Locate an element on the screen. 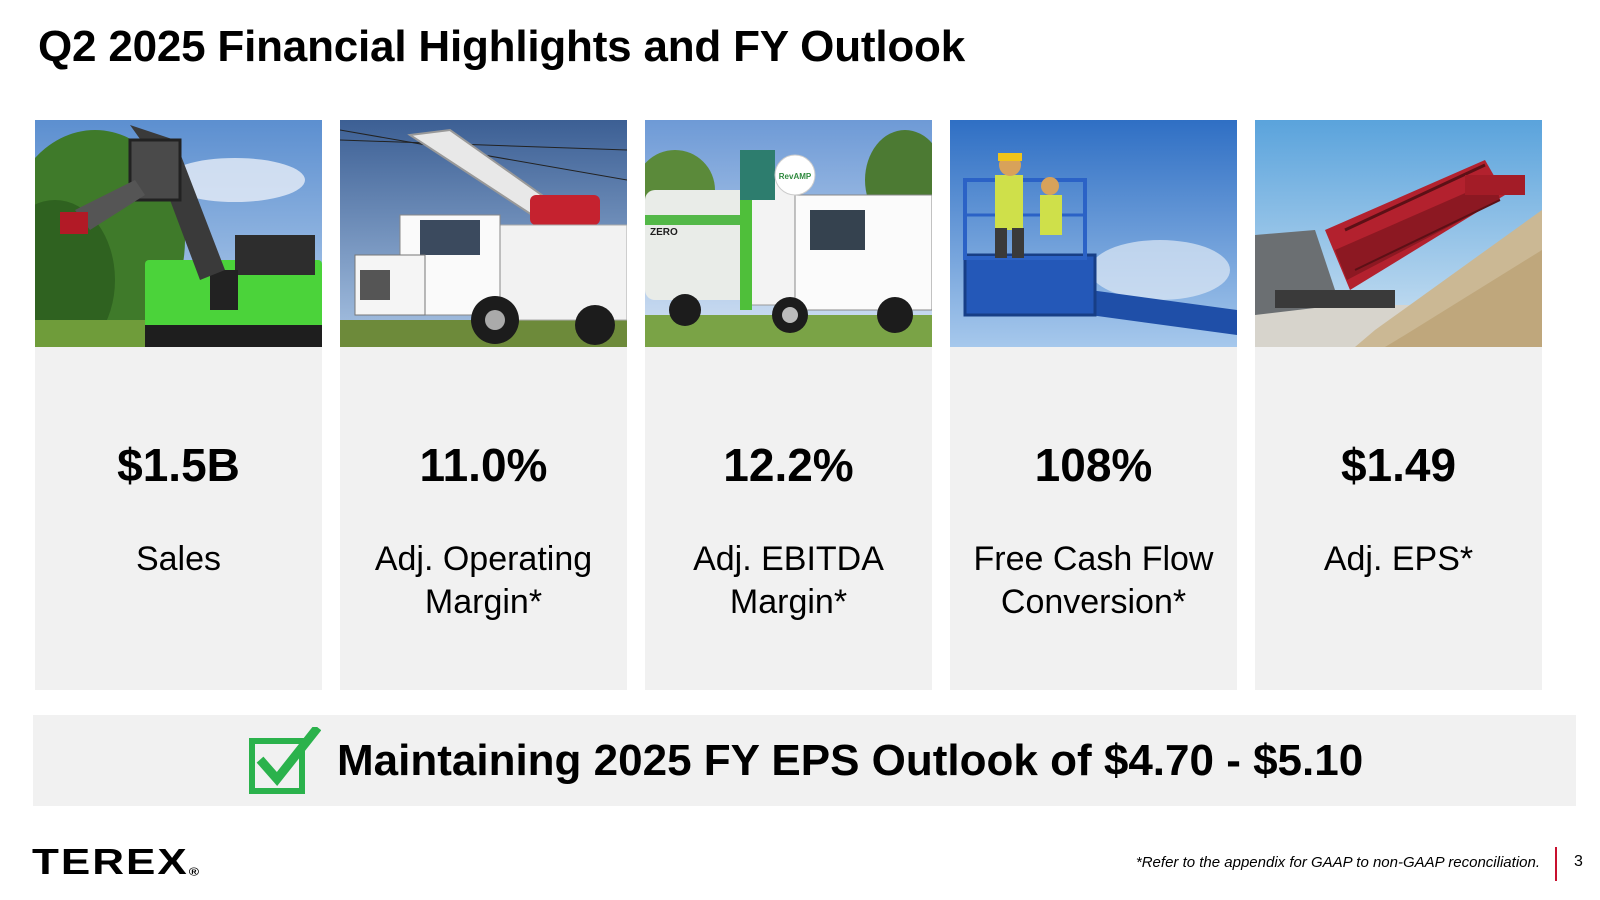 The height and width of the screenshot is (900, 1600). utility-truck-photo is located at coordinates (483, 233).